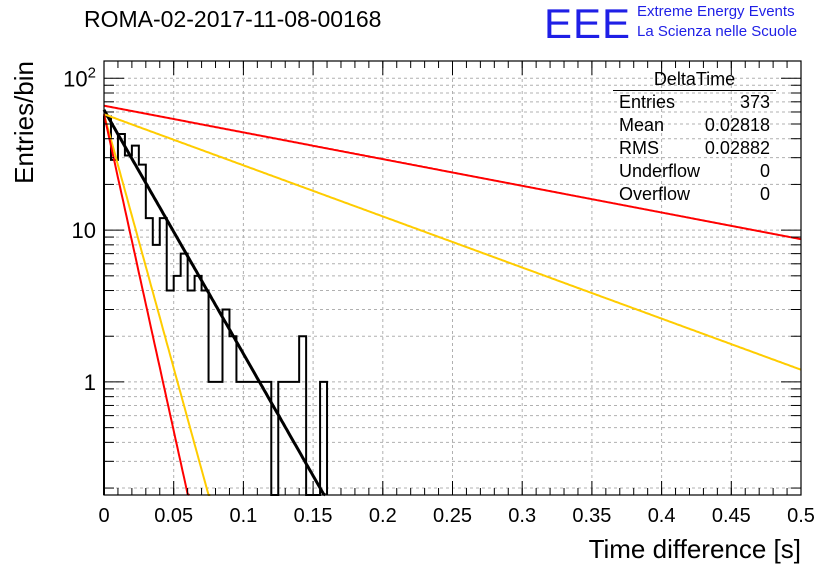  Describe the element at coordinates (694, 102) in the screenshot. I see `stats-row-entries: Entries 373` at that location.